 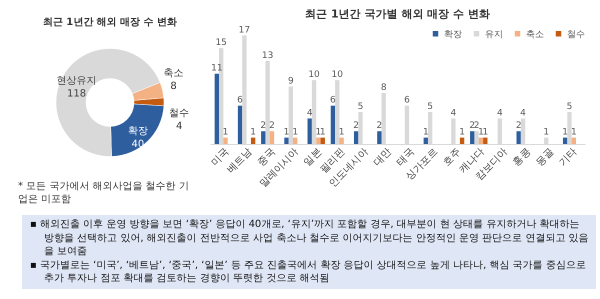 What do you see at coordinates (104, 193) in the screenshot?
I see `text: * 모든 국가에서 해외사업을 철수한 기업은 미포함` at bounding box center [104, 193].